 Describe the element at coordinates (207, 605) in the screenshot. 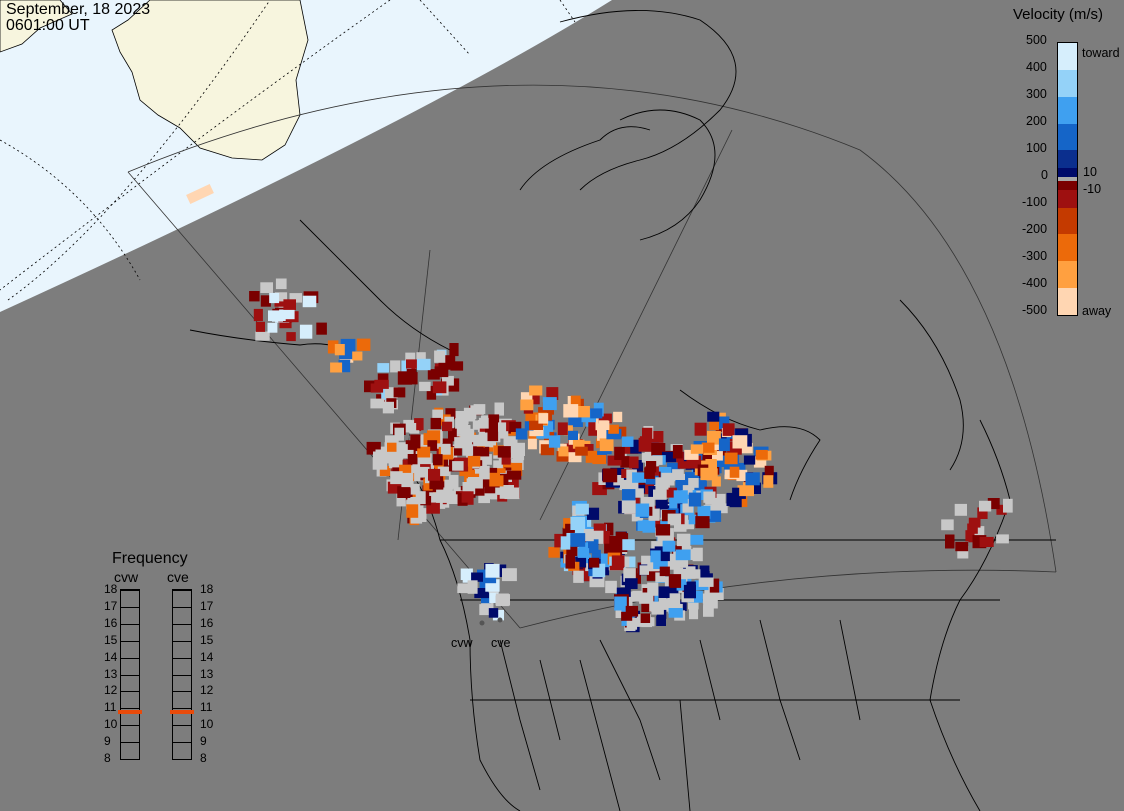

I see `frequency-tick-label: 17` at that location.